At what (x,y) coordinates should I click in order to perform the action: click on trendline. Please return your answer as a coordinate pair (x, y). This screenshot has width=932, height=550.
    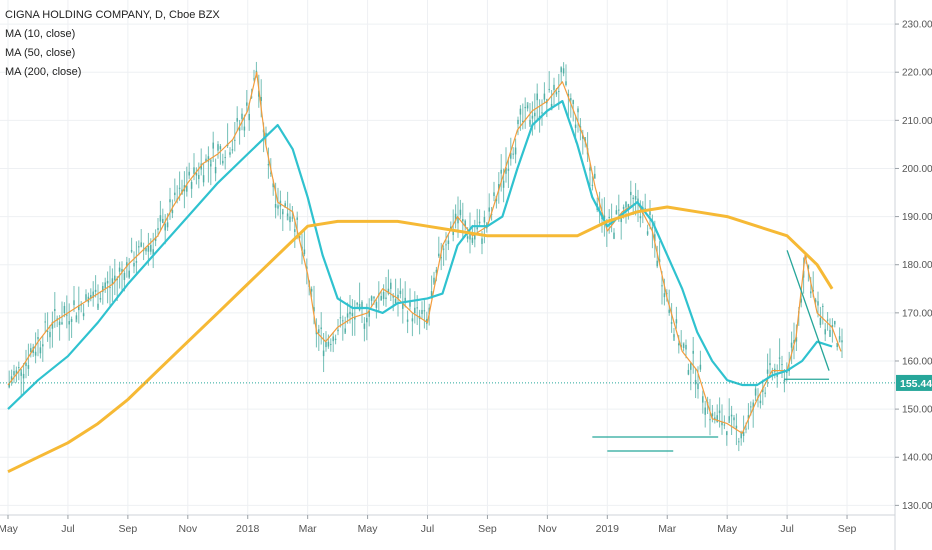
    Looking at the image, I should click on (808, 310).